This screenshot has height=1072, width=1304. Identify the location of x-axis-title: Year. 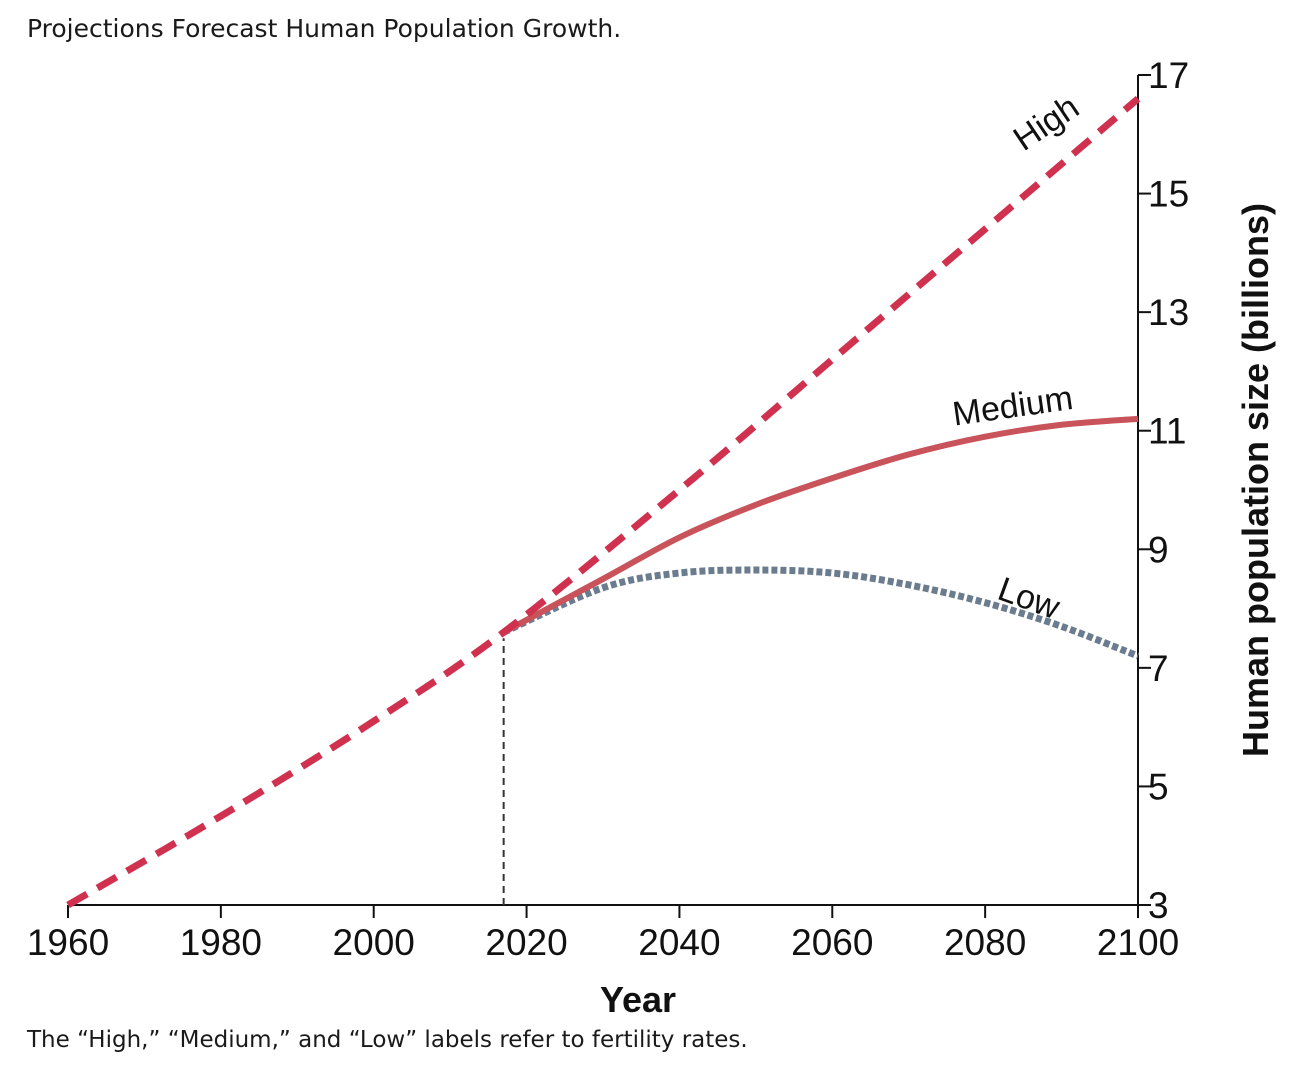
(638, 999).